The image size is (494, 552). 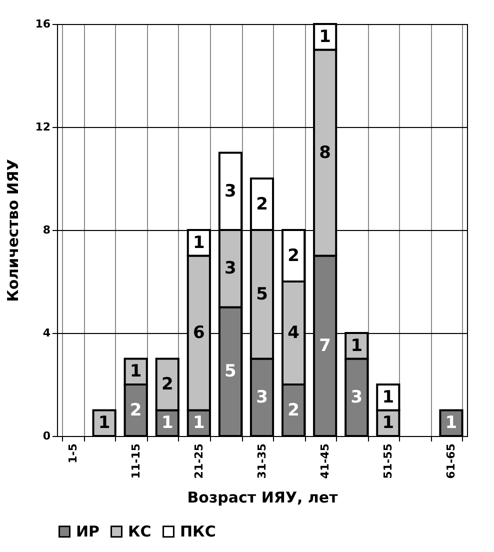 I want to click on y-tick-label: 0, so click(x=46, y=436).